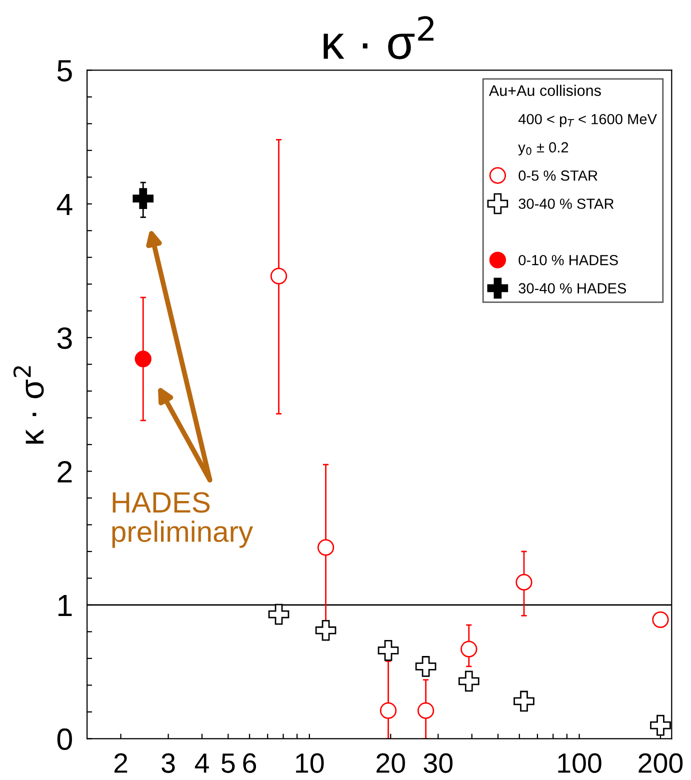  Describe the element at coordinates (65, 471) in the screenshot. I see `y-tick-label: 2` at that location.